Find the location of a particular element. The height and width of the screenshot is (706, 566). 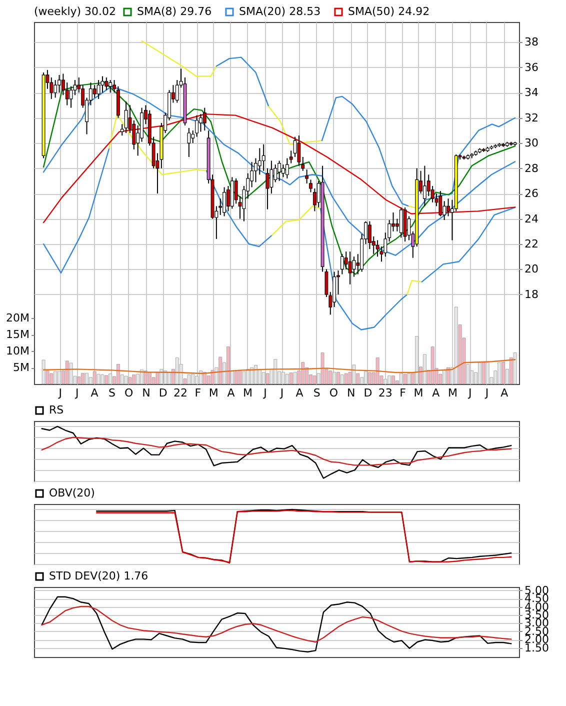

x-tick-label: 22 is located at coordinates (180, 393).